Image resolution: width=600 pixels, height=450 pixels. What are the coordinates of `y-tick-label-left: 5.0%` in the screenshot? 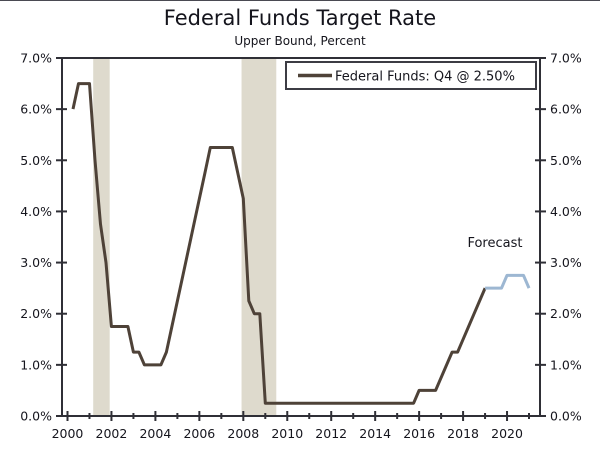 It's located at (36, 160).